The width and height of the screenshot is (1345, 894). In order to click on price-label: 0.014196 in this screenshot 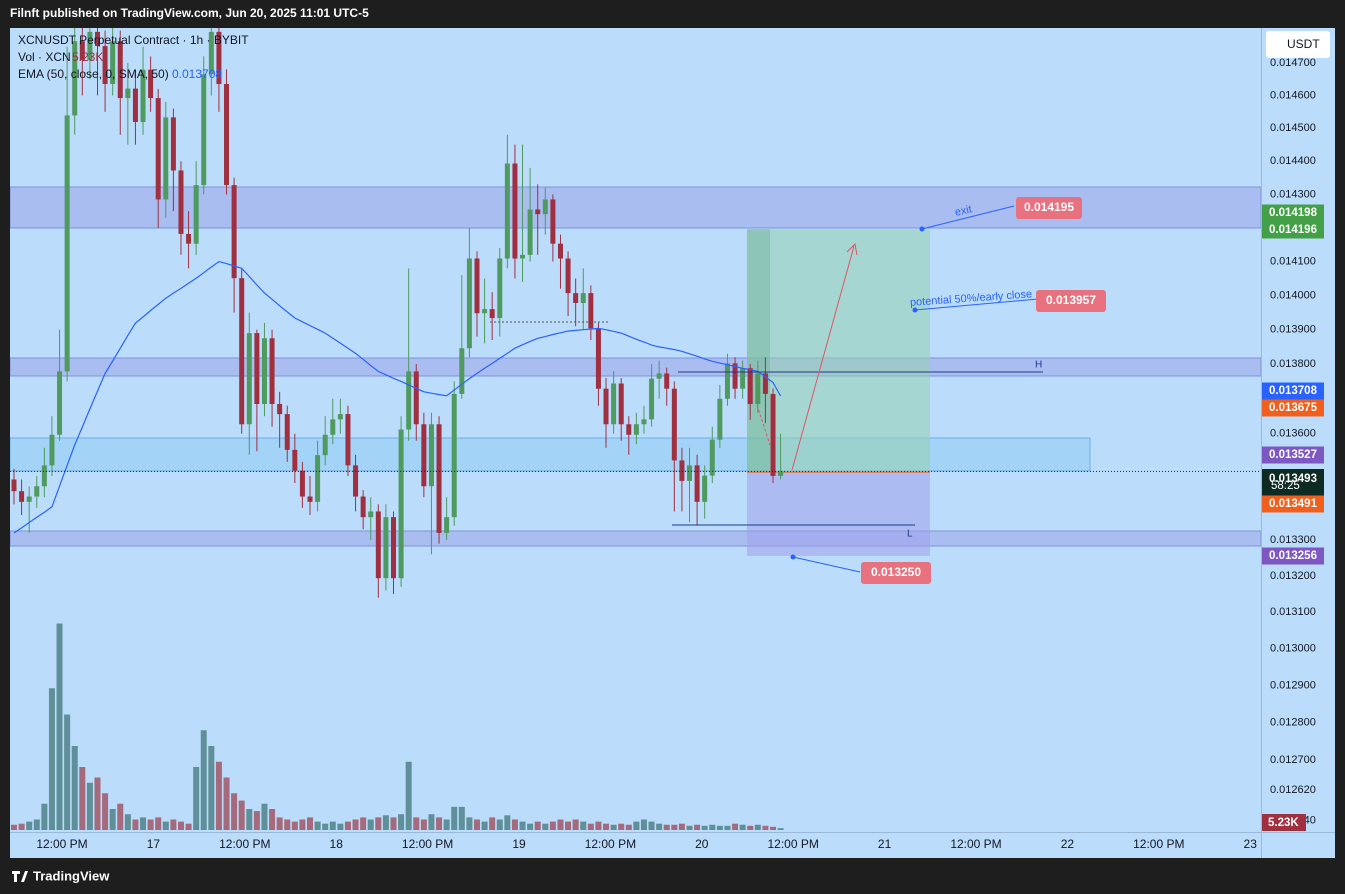, I will do `click(1293, 230)`.